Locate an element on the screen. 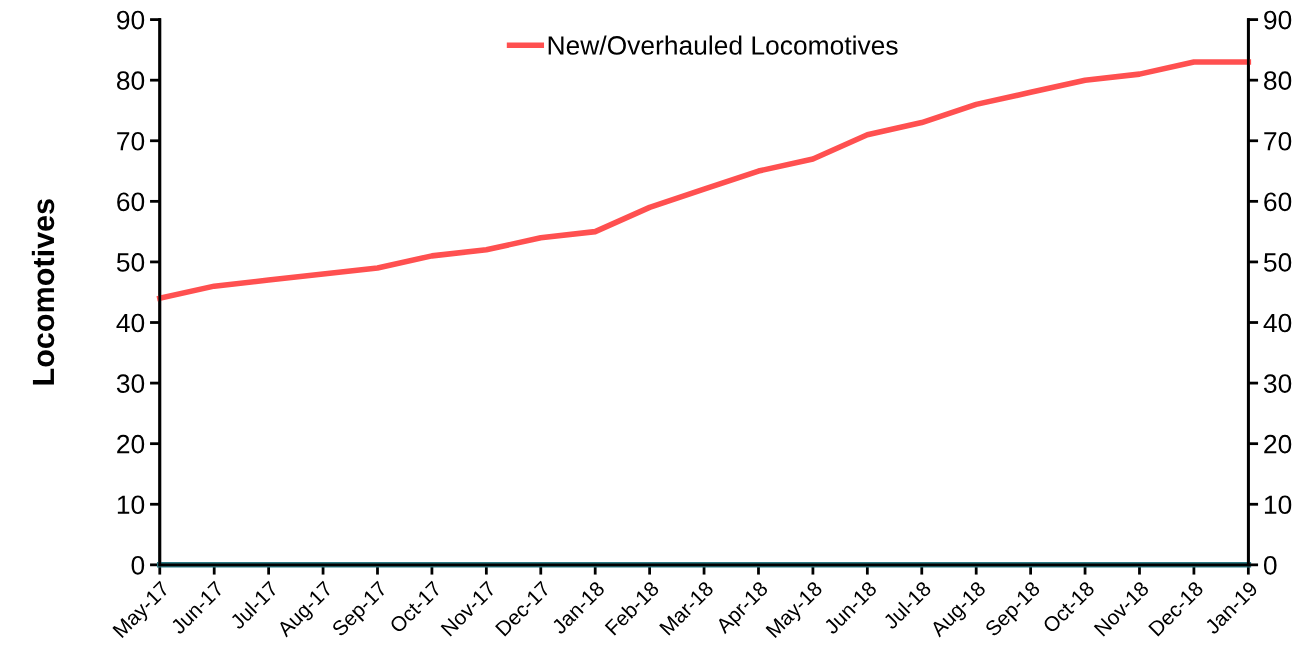 This screenshot has height=653, width=1299. y-tick-label: 50 is located at coordinates (130, 262).